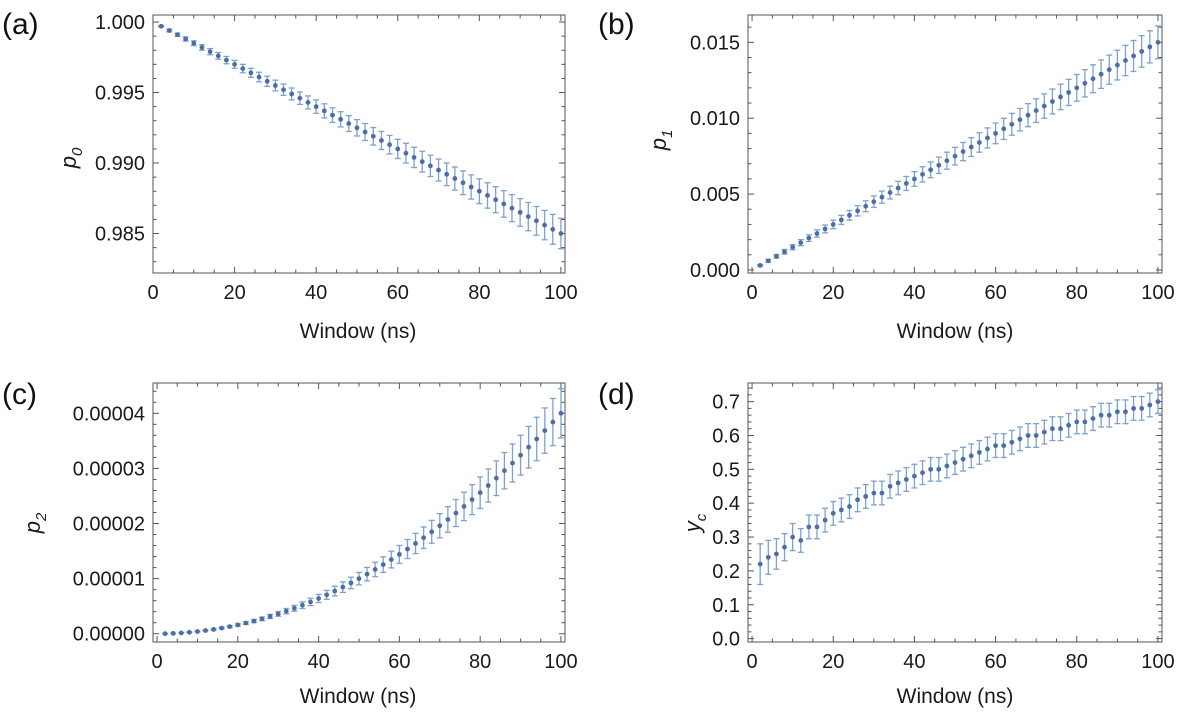 This screenshot has width=1177, height=713. I want to click on panel-a-xlabel: Window (ns), so click(358, 331).